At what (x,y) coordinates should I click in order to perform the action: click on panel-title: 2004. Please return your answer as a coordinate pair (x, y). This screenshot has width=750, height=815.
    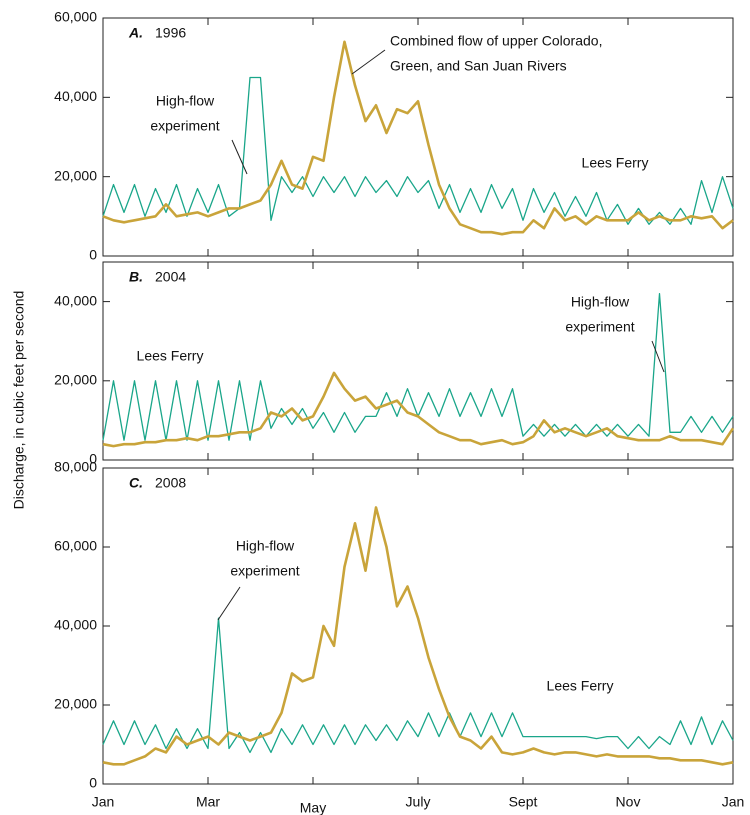
    Looking at the image, I should click on (170, 277).